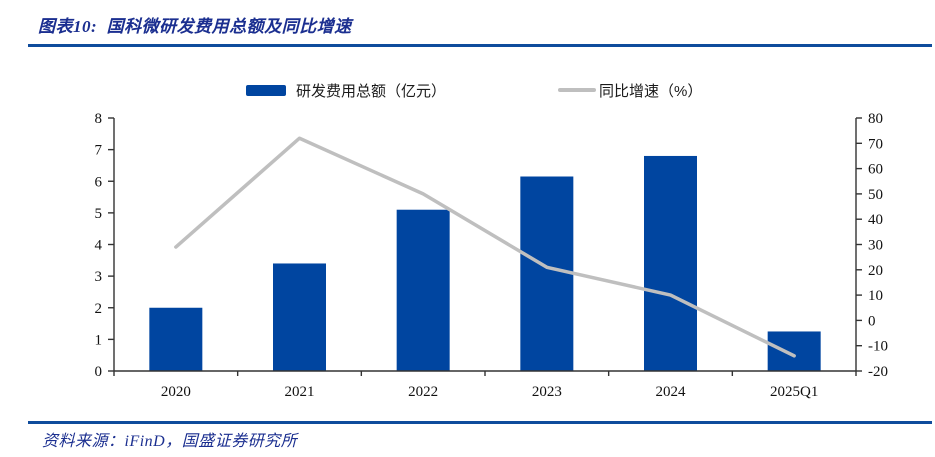 This screenshot has height=457, width=935. Describe the element at coordinates (547, 392) in the screenshot. I see `x-category-label: 2023` at that location.